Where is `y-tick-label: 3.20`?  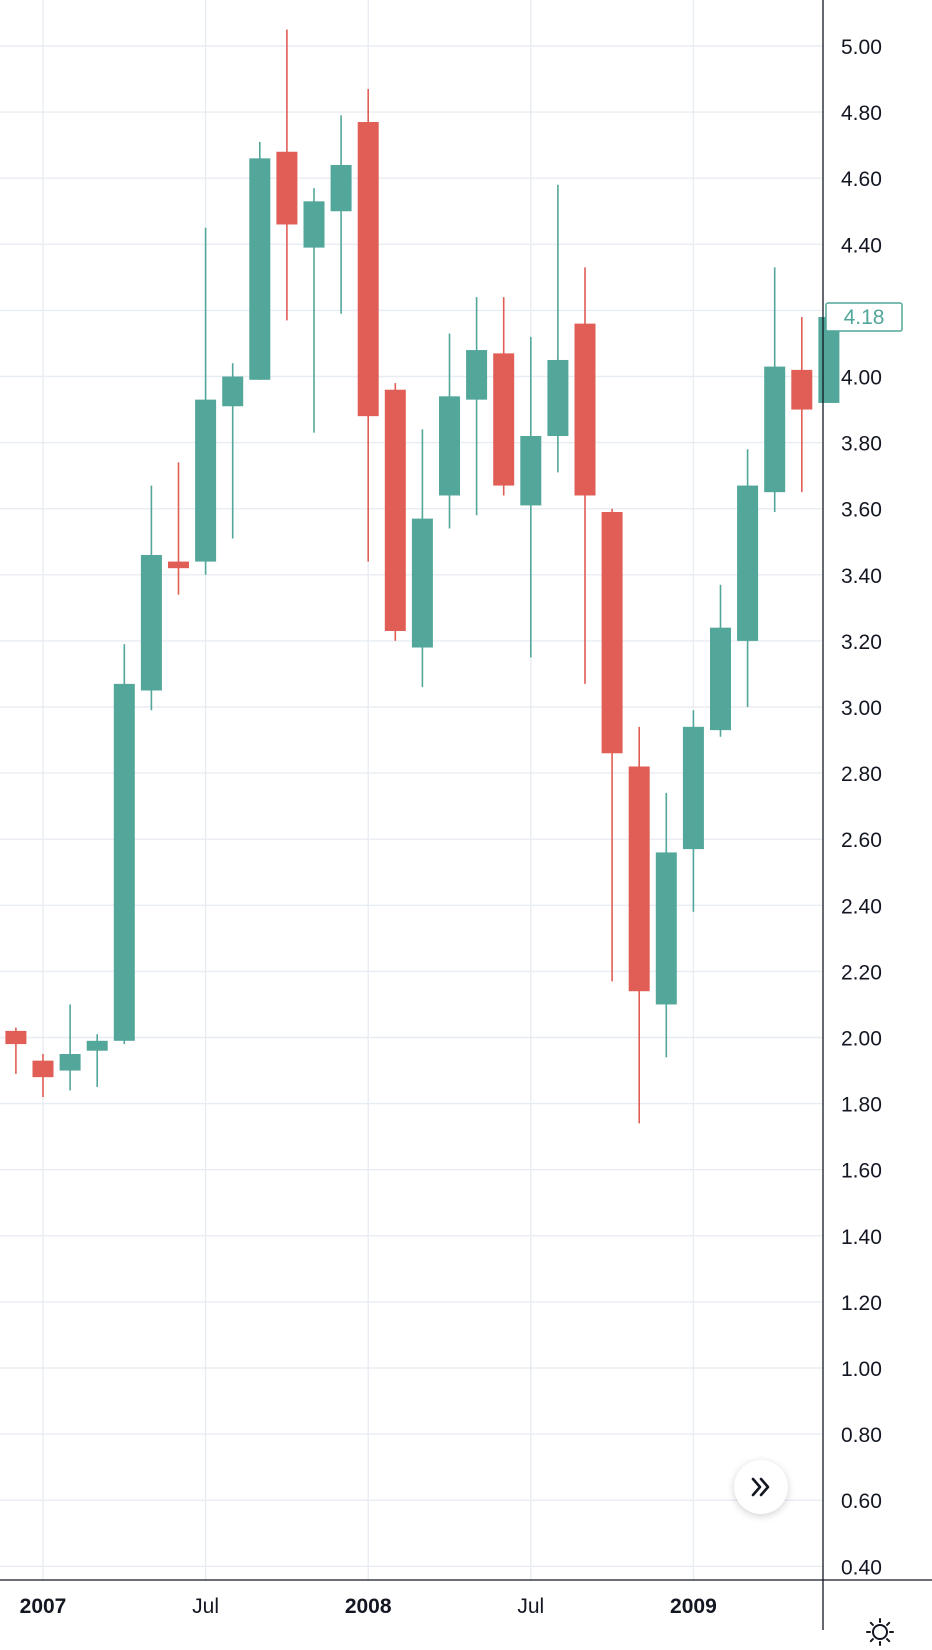 y-tick-label: 3.20 is located at coordinates (861, 642).